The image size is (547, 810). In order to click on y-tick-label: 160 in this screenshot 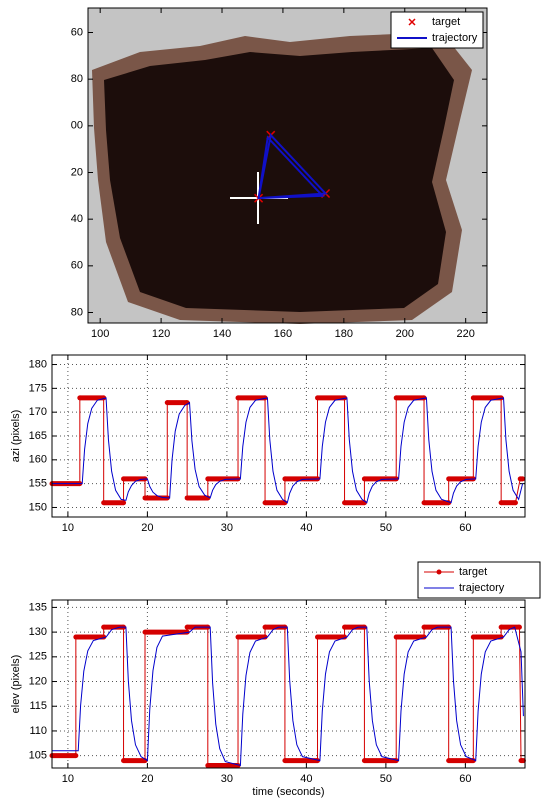, I will do `click(38, 460)`.